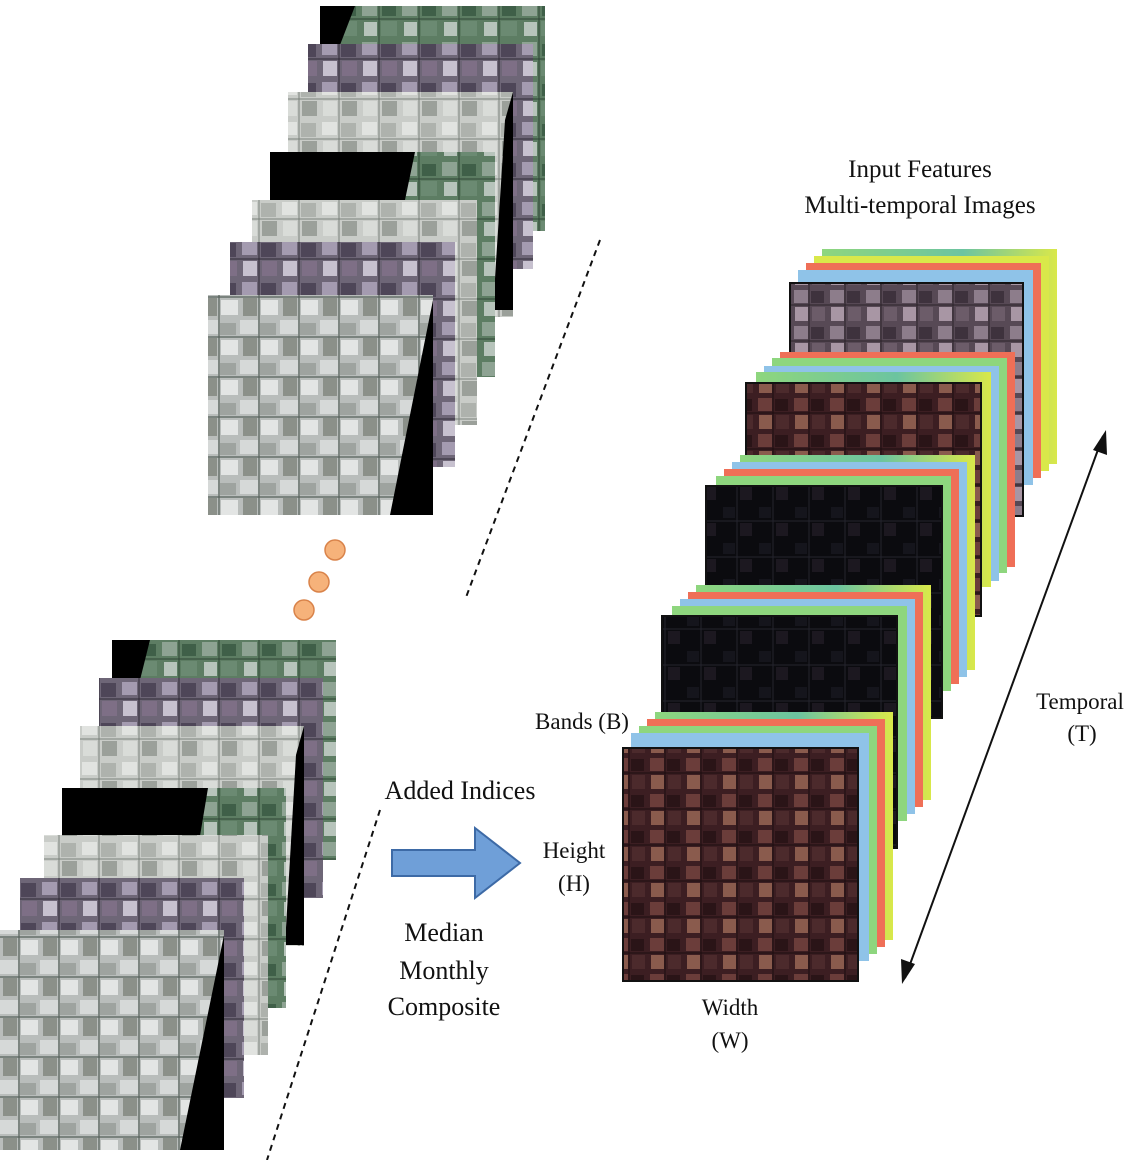  I want to click on bottom-image-stack, so click(168, 895).